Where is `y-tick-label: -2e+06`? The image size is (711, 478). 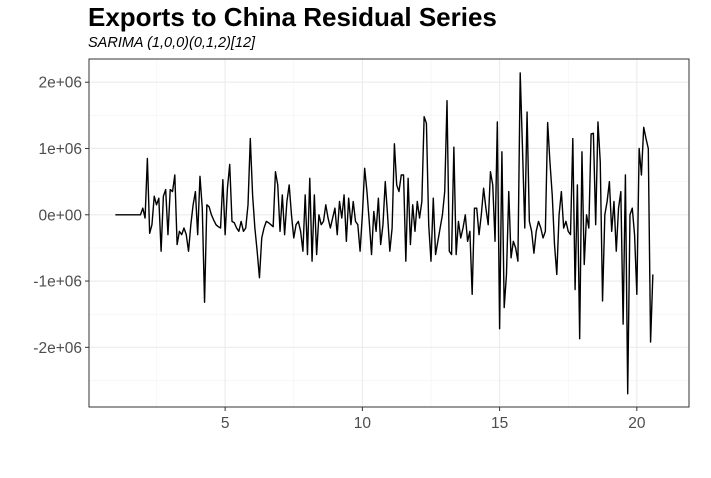 y-tick-label: -2e+06 is located at coordinates (57, 348).